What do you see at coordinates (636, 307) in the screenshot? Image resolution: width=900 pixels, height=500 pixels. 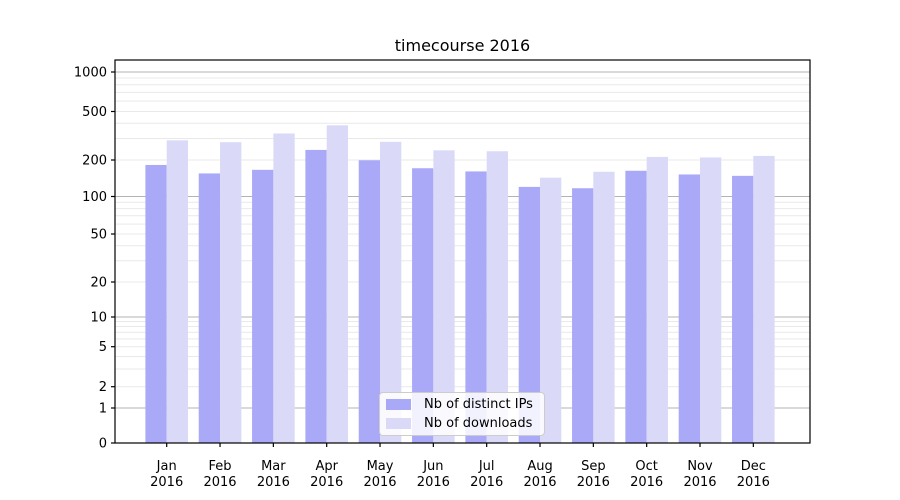 I see `bar-ips-oct` at bounding box center [636, 307].